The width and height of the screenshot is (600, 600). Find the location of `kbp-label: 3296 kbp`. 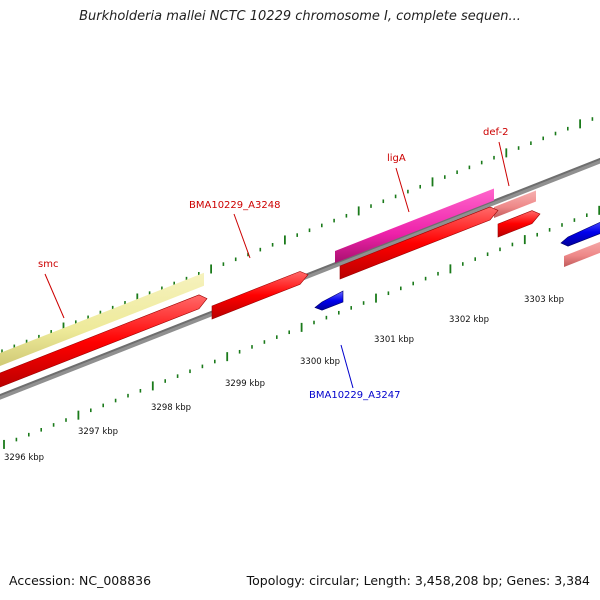

kbp-label: 3296 kbp is located at coordinates (24, 458).